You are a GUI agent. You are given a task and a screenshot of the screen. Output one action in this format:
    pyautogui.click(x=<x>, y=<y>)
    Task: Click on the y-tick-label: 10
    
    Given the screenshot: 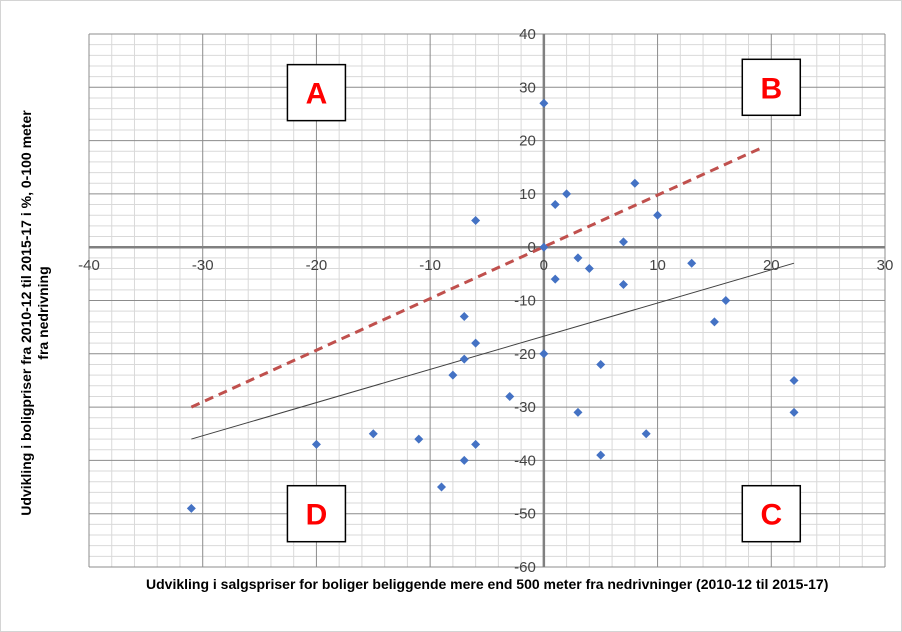 What is the action you would take?
    pyautogui.click(x=527, y=194)
    